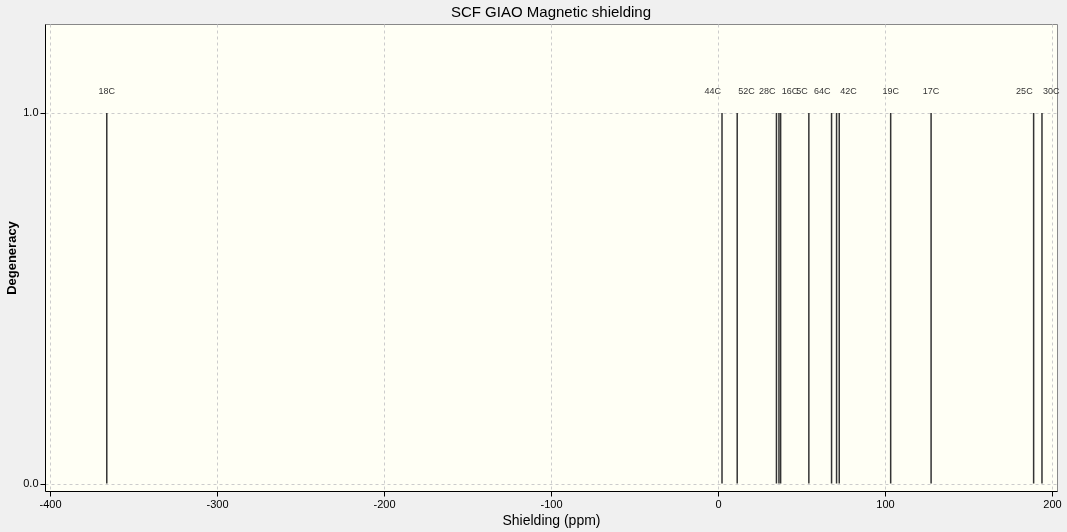 The image size is (1067, 532). I want to click on chart-title: SCF GIAO Magnetic shielding, so click(551, 11).